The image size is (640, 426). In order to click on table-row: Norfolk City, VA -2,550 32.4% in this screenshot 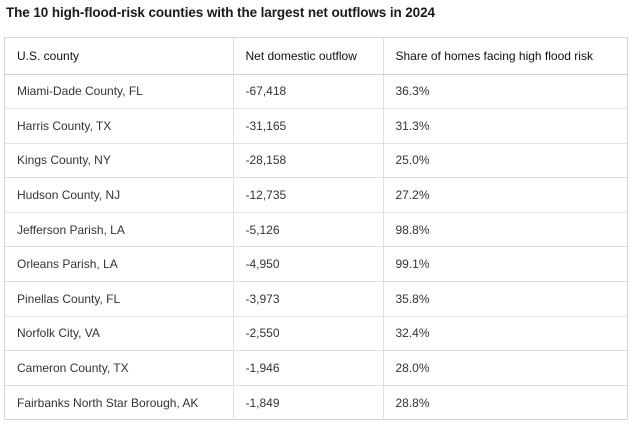, I will do `click(316, 334)`.